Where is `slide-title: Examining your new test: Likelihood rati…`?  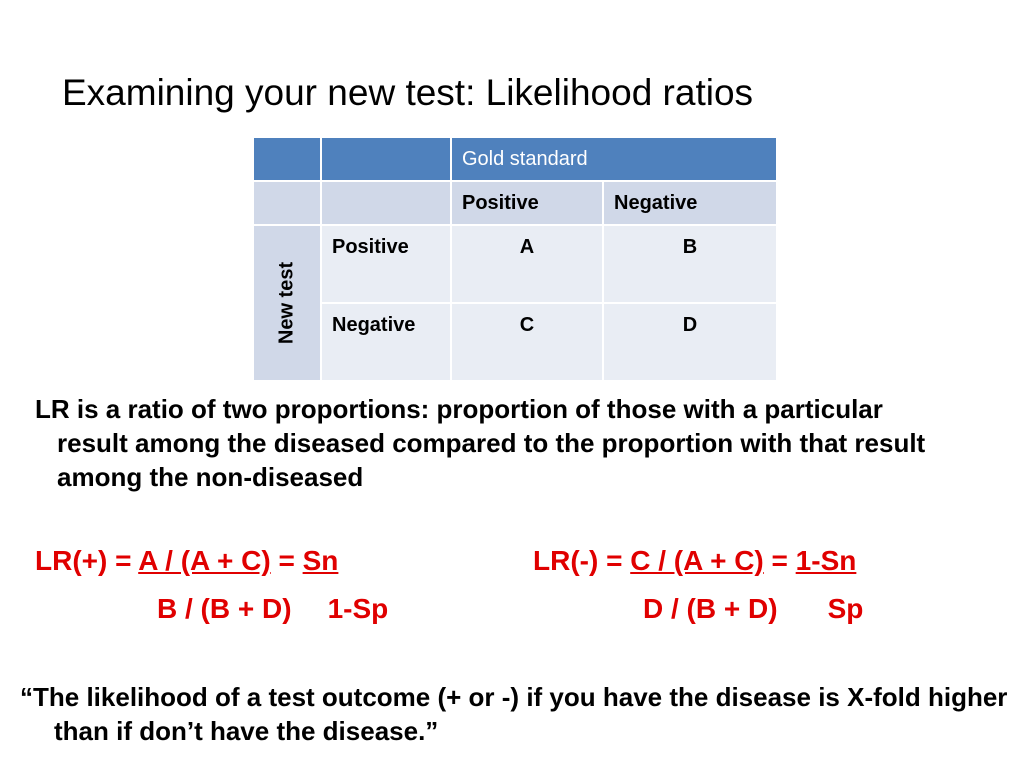 slide-title: Examining your new test: Likelihood rati… is located at coordinates (408, 92).